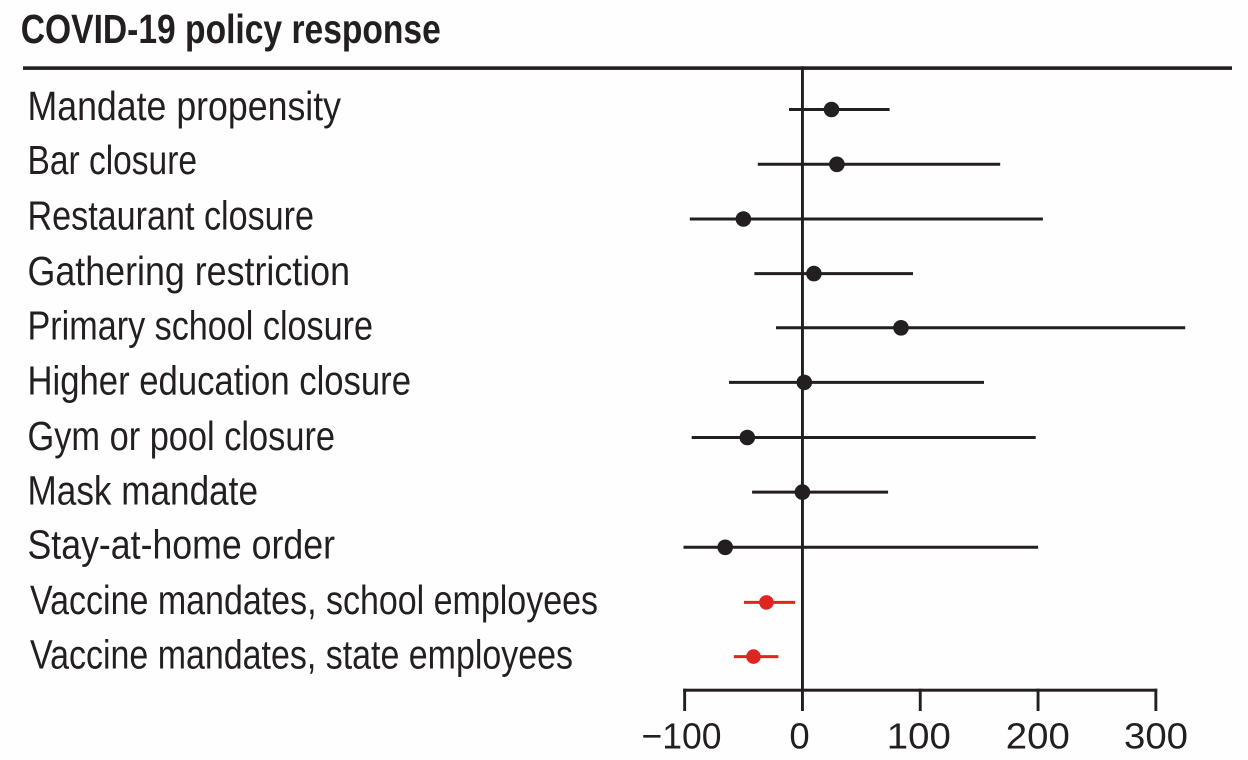 Image resolution: width=1248 pixels, height=760 pixels. Describe the element at coordinates (189, 271) in the screenshot. I see `svg-text: Gathering restriction` at that location.